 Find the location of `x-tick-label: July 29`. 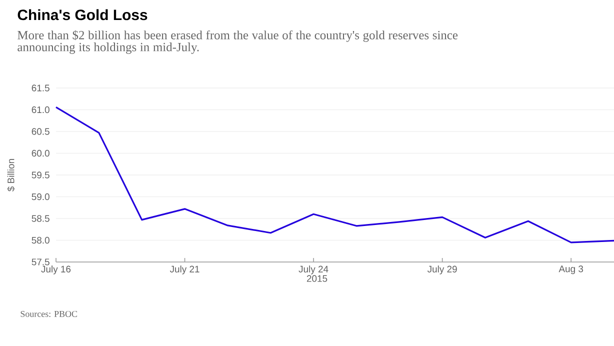

x-tick-label: July 29 is located at coordinates (442, 270).